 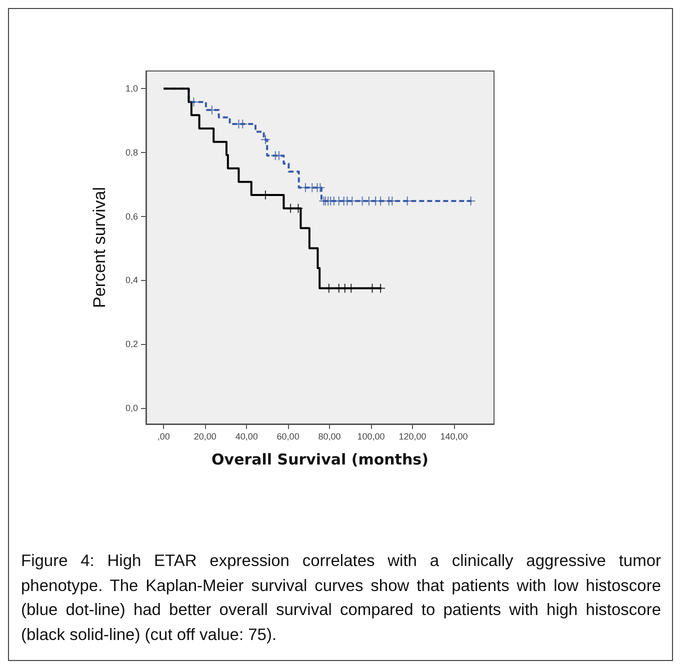 I want to click on x-tick-label: 20,00, so click(x=205, y=437).